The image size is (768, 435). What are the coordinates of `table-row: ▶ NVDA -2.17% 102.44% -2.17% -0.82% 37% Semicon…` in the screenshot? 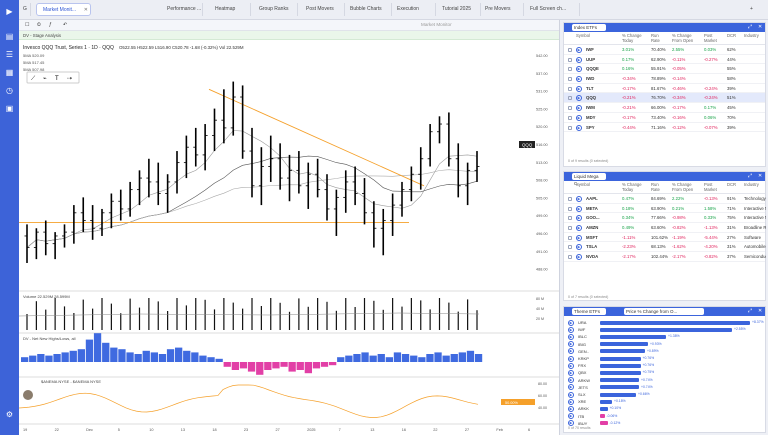 It's located at (665, 257).